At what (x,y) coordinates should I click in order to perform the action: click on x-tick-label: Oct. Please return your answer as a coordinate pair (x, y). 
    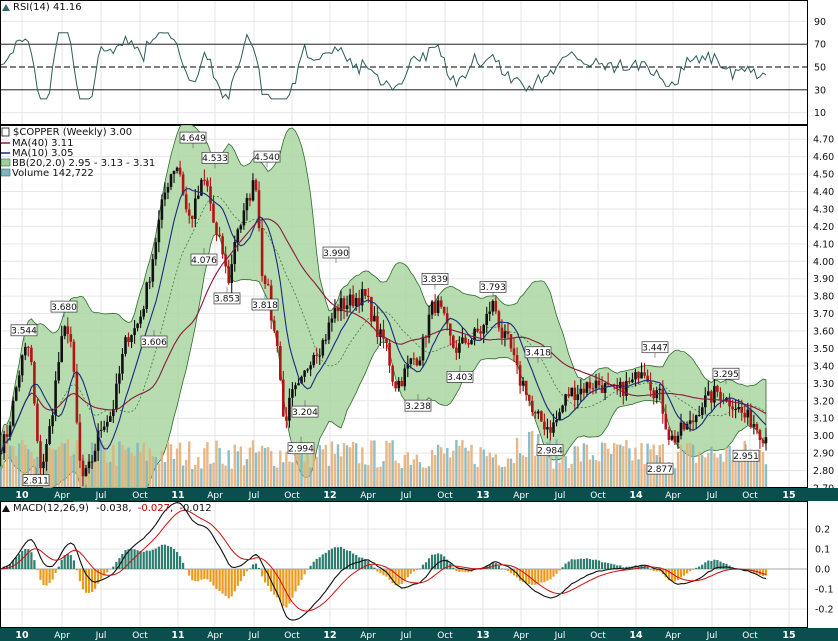
    Looking at the image, I should click on (140, 636).